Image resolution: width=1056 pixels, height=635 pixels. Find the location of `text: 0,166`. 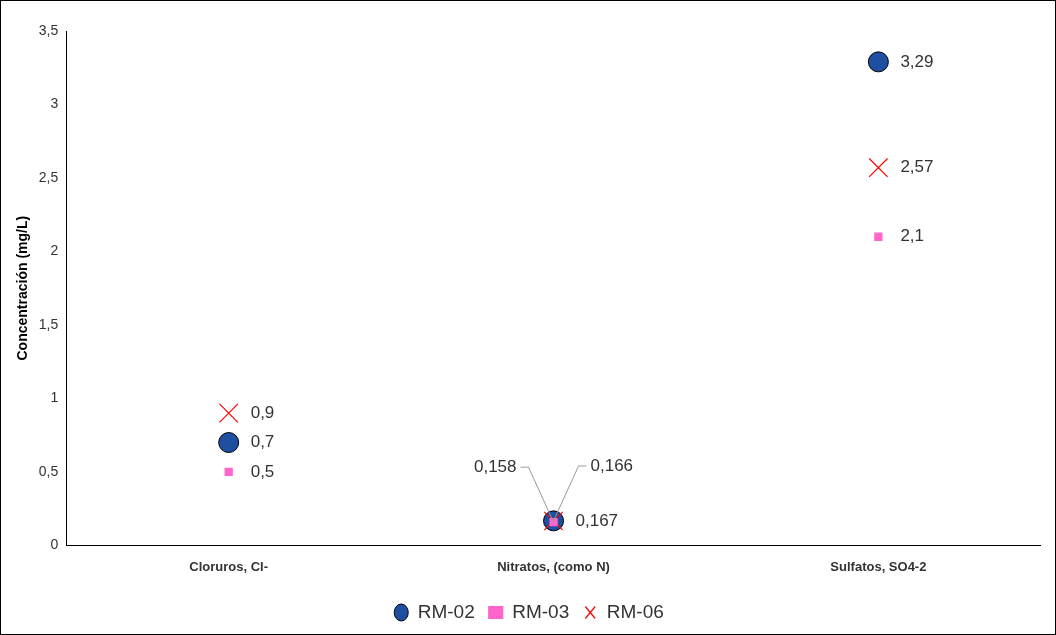

text: 0,166 is located at coordinates (612, 465).